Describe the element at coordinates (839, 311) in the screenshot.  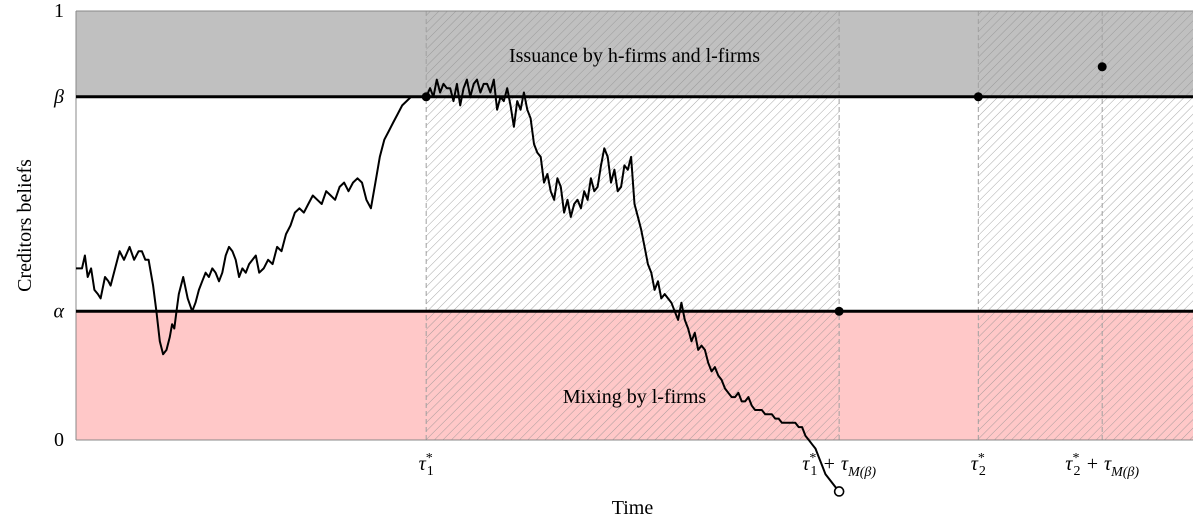
I see `marker-tau1-plus-m` at that location.